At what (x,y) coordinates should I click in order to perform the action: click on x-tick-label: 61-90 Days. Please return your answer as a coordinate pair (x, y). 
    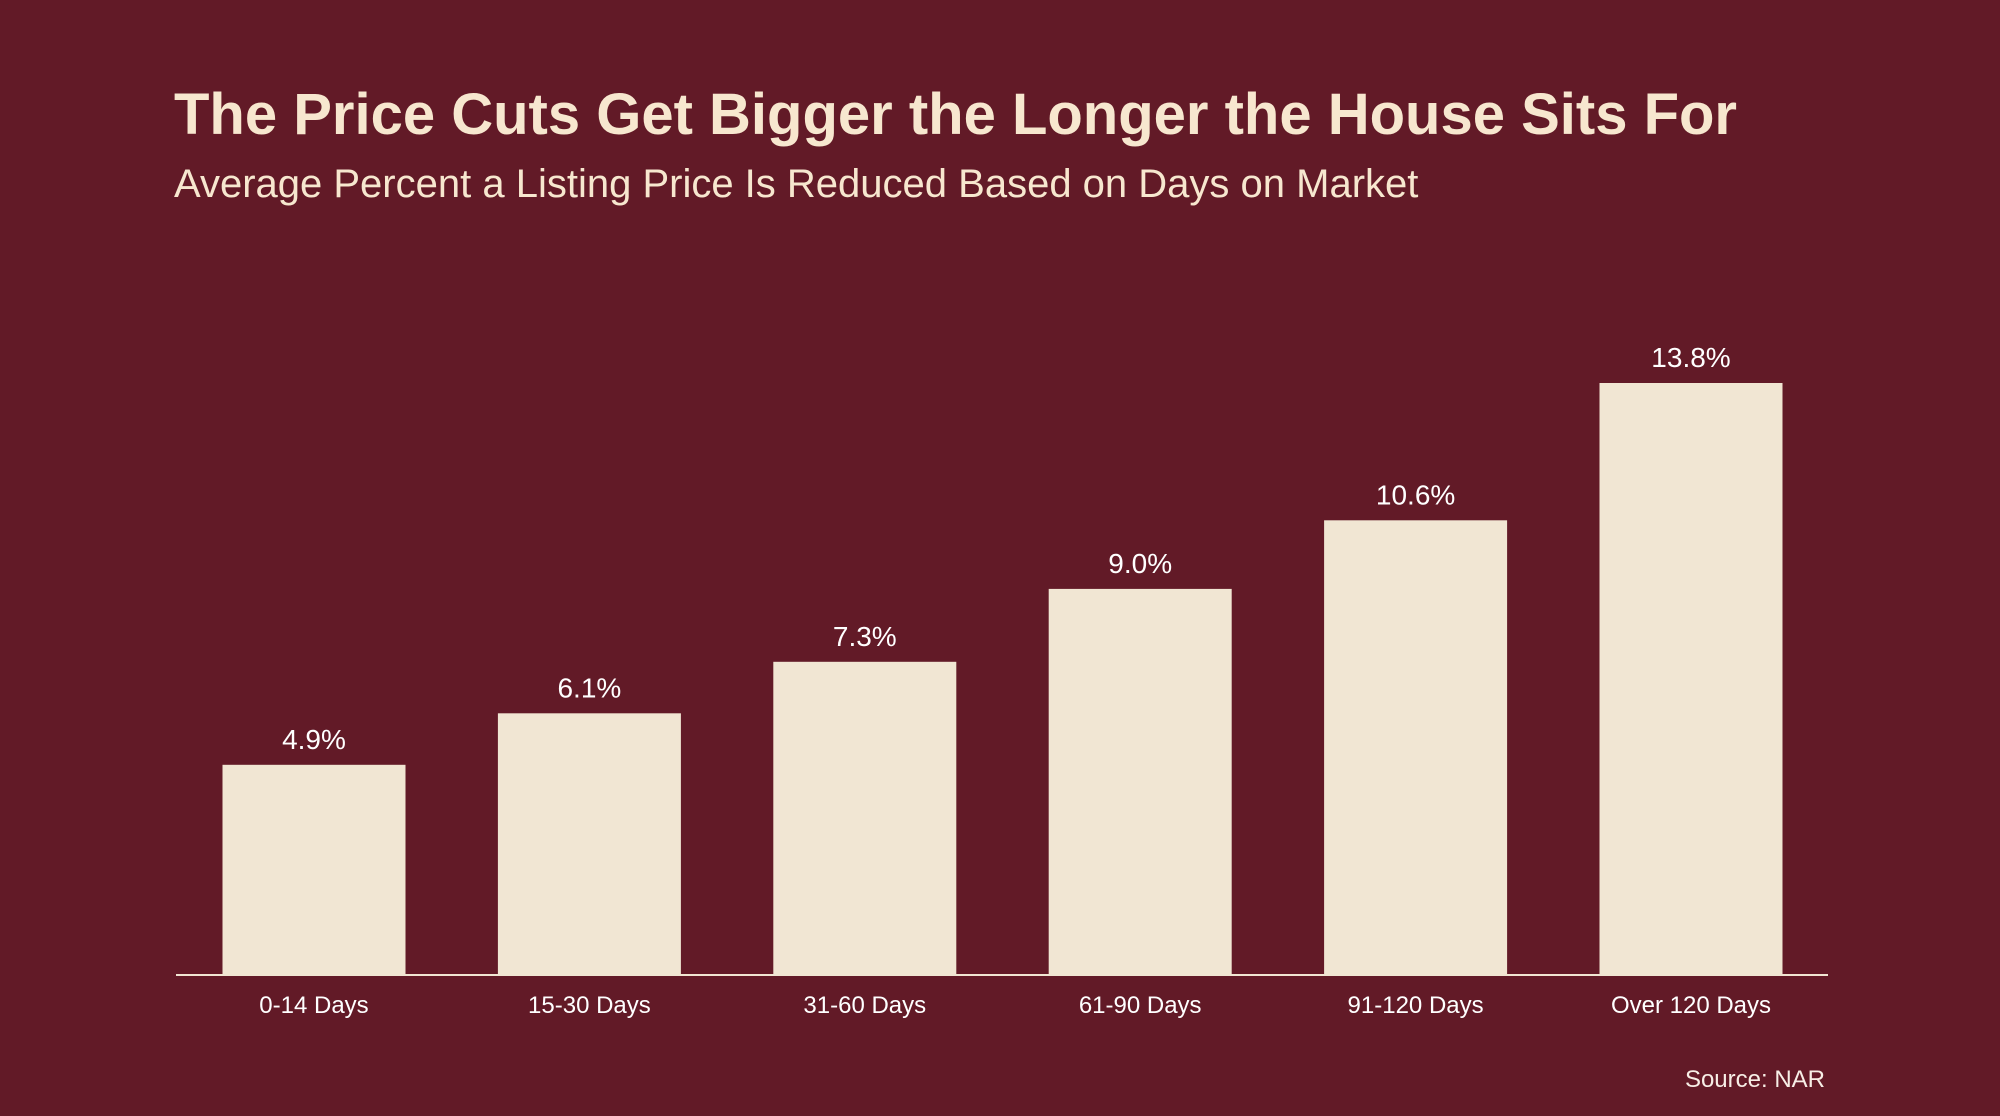
    Looking at the image, I should click on (1140, 1005).